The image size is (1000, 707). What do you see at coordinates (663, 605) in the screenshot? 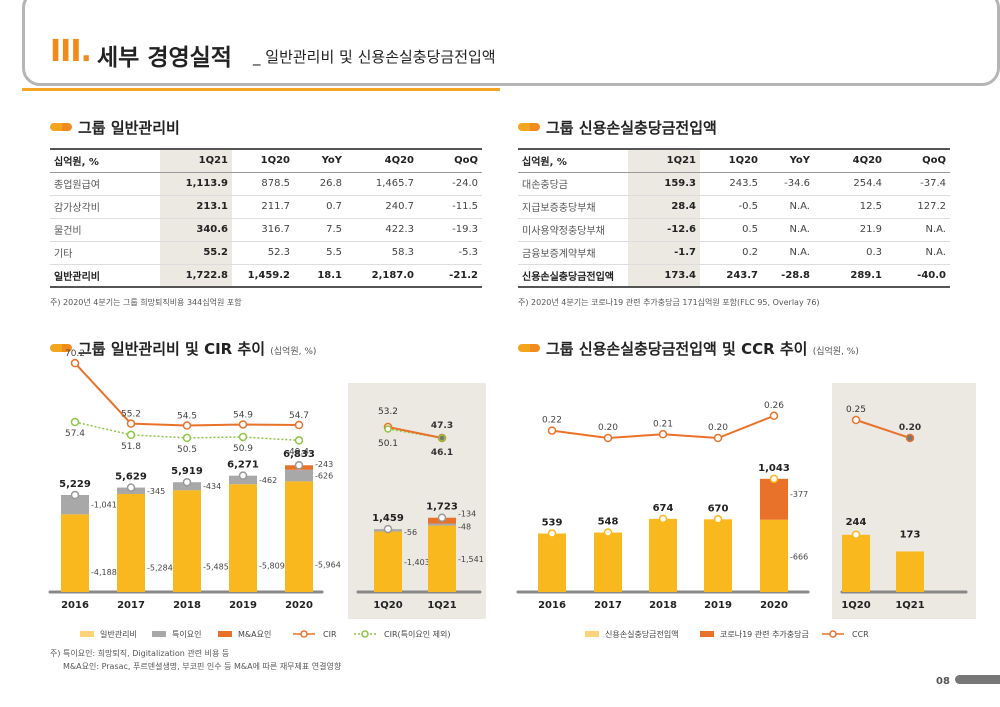
I see `x-tick-label: 2018` at bounding box center [663, 605].